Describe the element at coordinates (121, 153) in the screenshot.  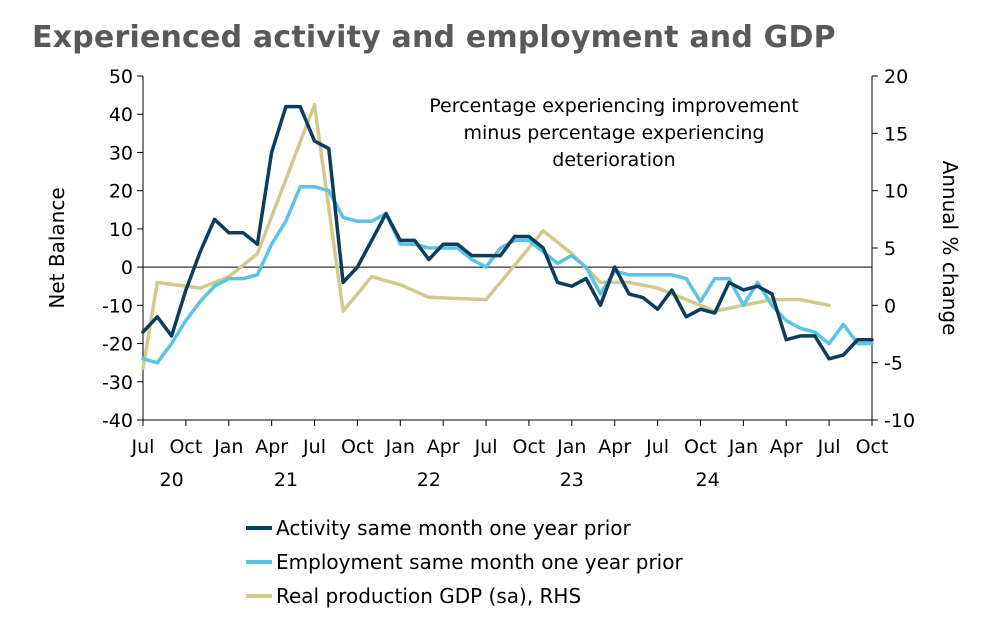
I see `left-tick-label: 30` at that location.